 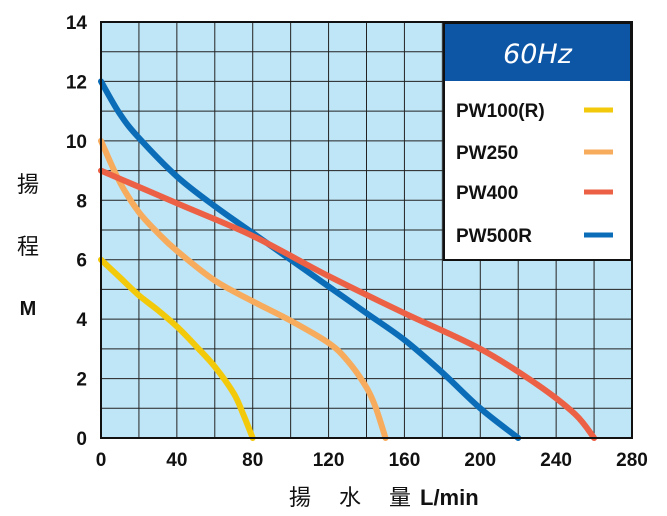 I want to click on legend-label-pw100-r: PW100(R), so click(x=500, y=111).